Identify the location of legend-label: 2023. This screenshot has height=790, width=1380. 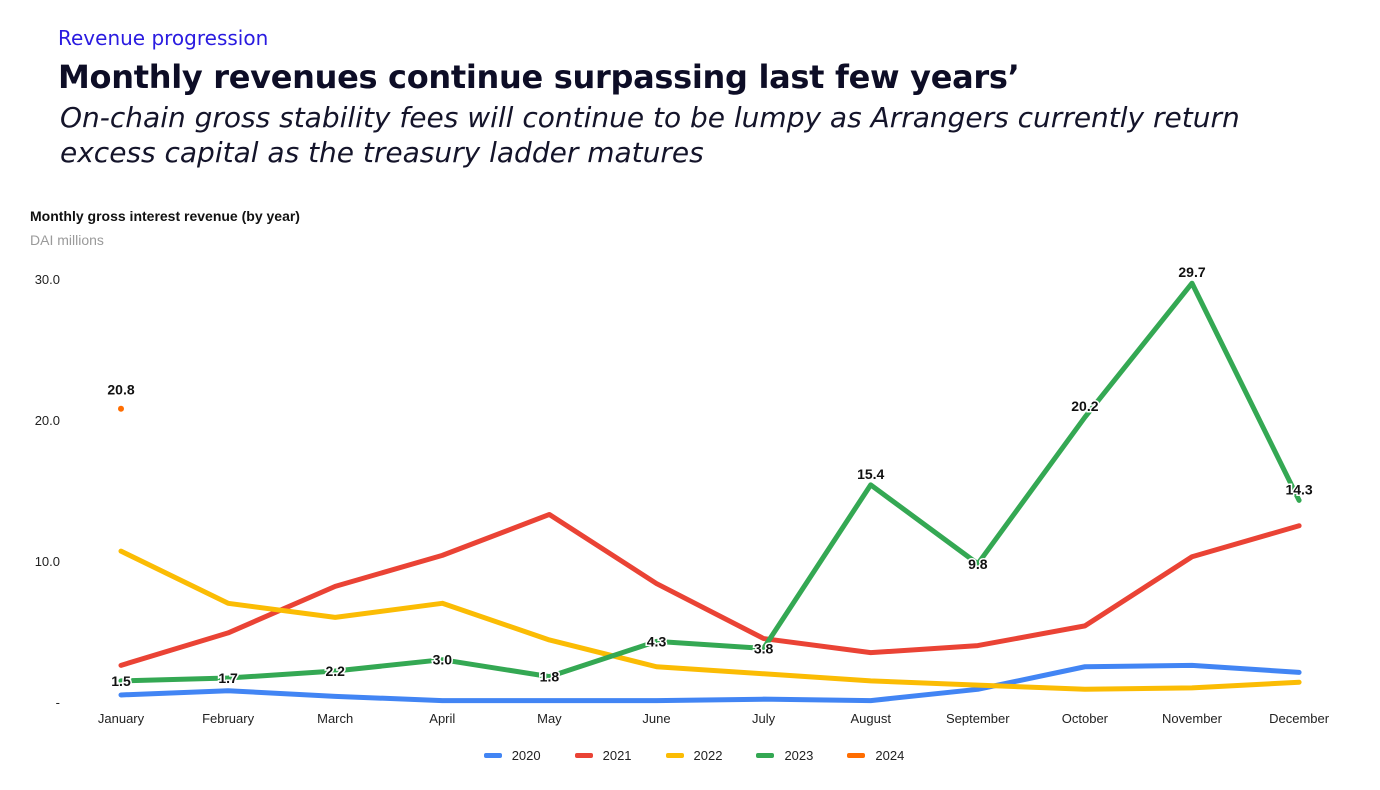
(799, 755).